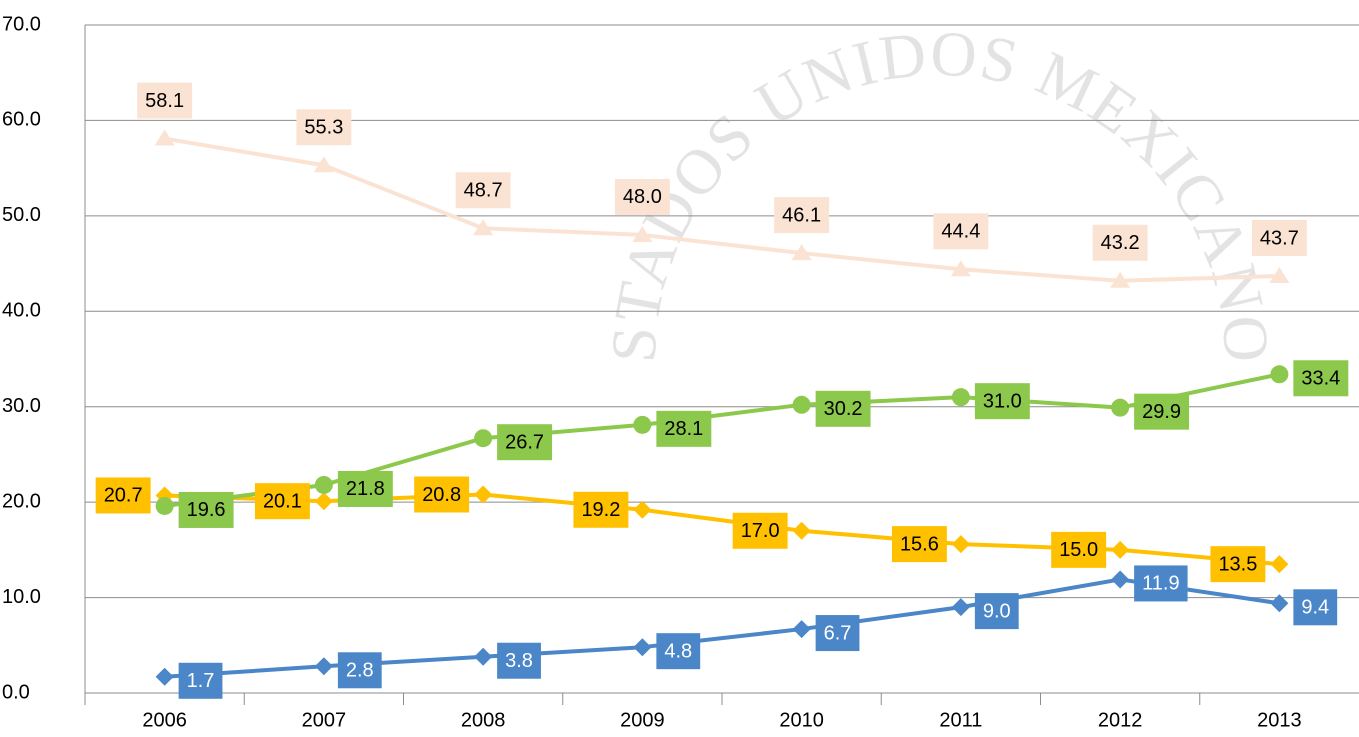 The height and width of the screenshot is (737, 1359). I want to click on data-label: 55.3, so click(324, 127).